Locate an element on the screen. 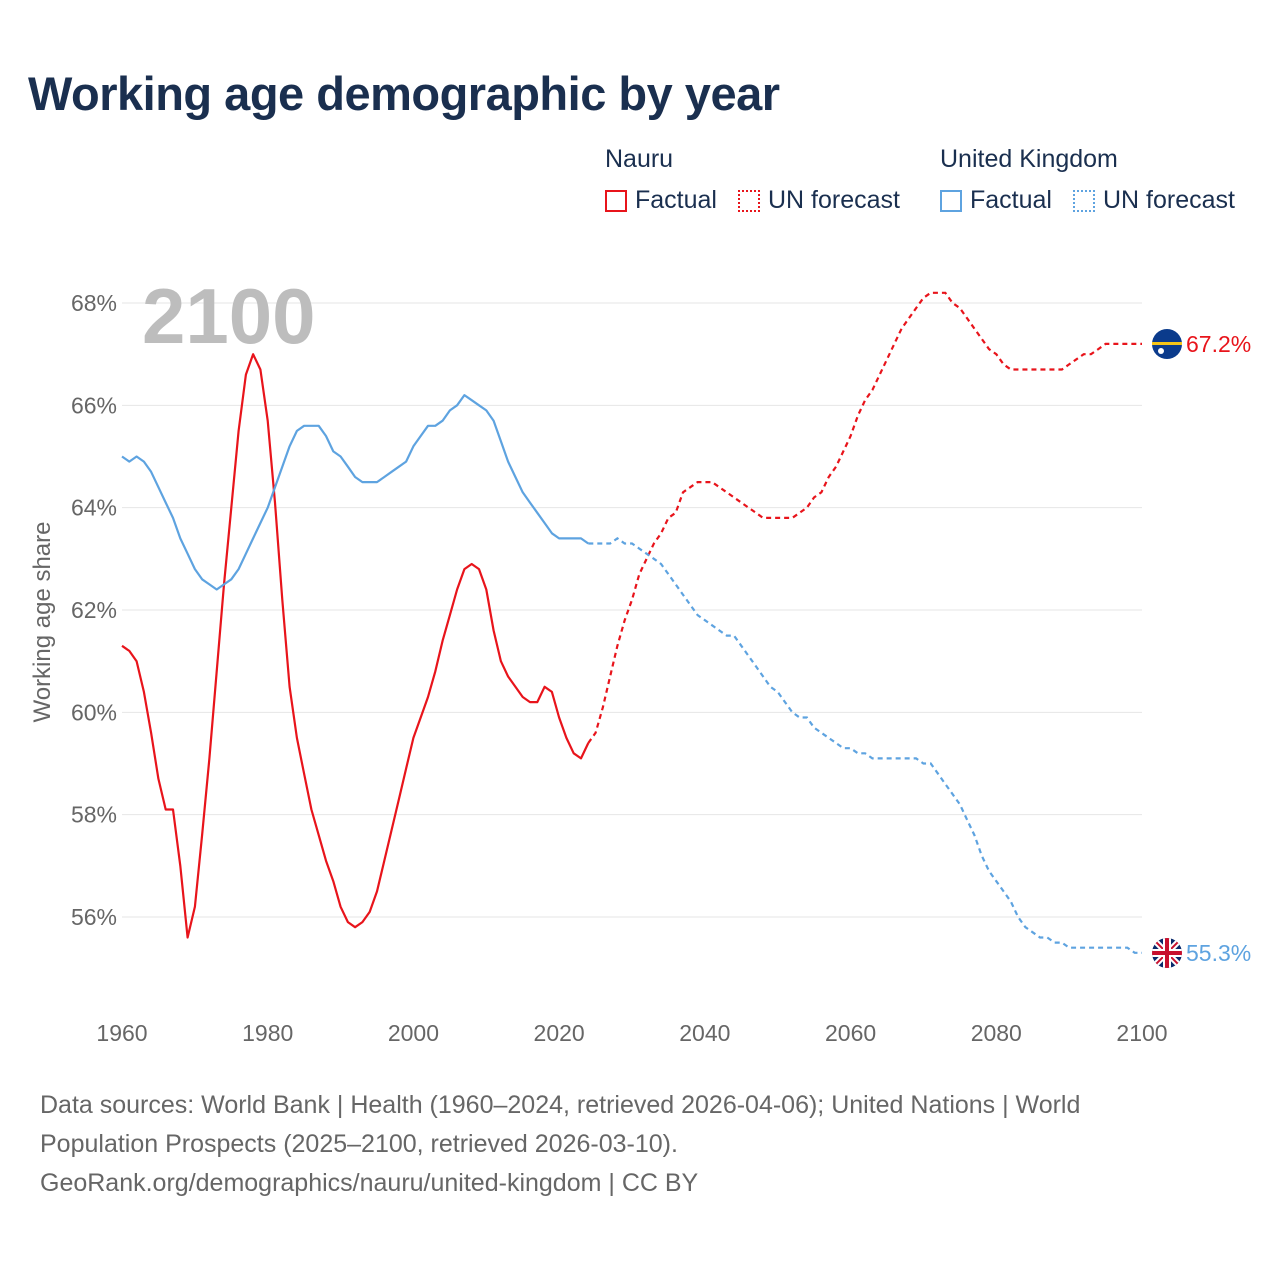 This screenshot has height=1280, width=1280. legend-swatch-nauru-forecast is located at coordinates (749, 200).